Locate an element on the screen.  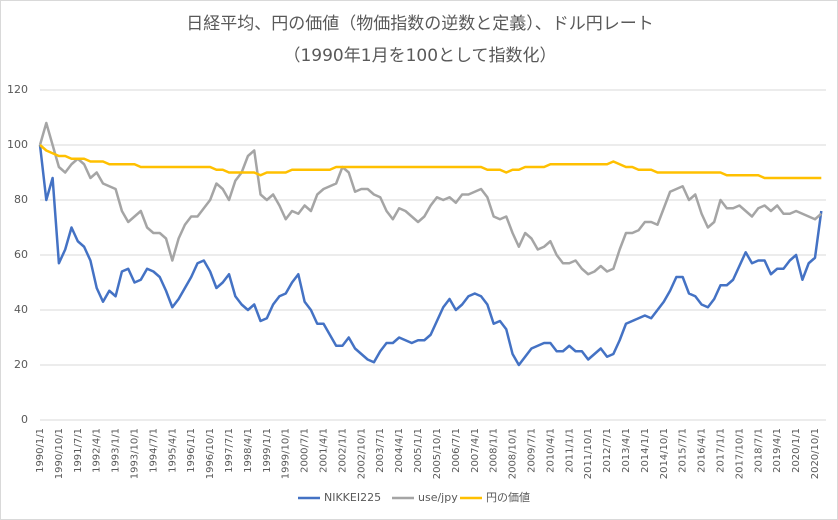
x-tick-label: 2008/10/1 is located at coordinates (513, 453).